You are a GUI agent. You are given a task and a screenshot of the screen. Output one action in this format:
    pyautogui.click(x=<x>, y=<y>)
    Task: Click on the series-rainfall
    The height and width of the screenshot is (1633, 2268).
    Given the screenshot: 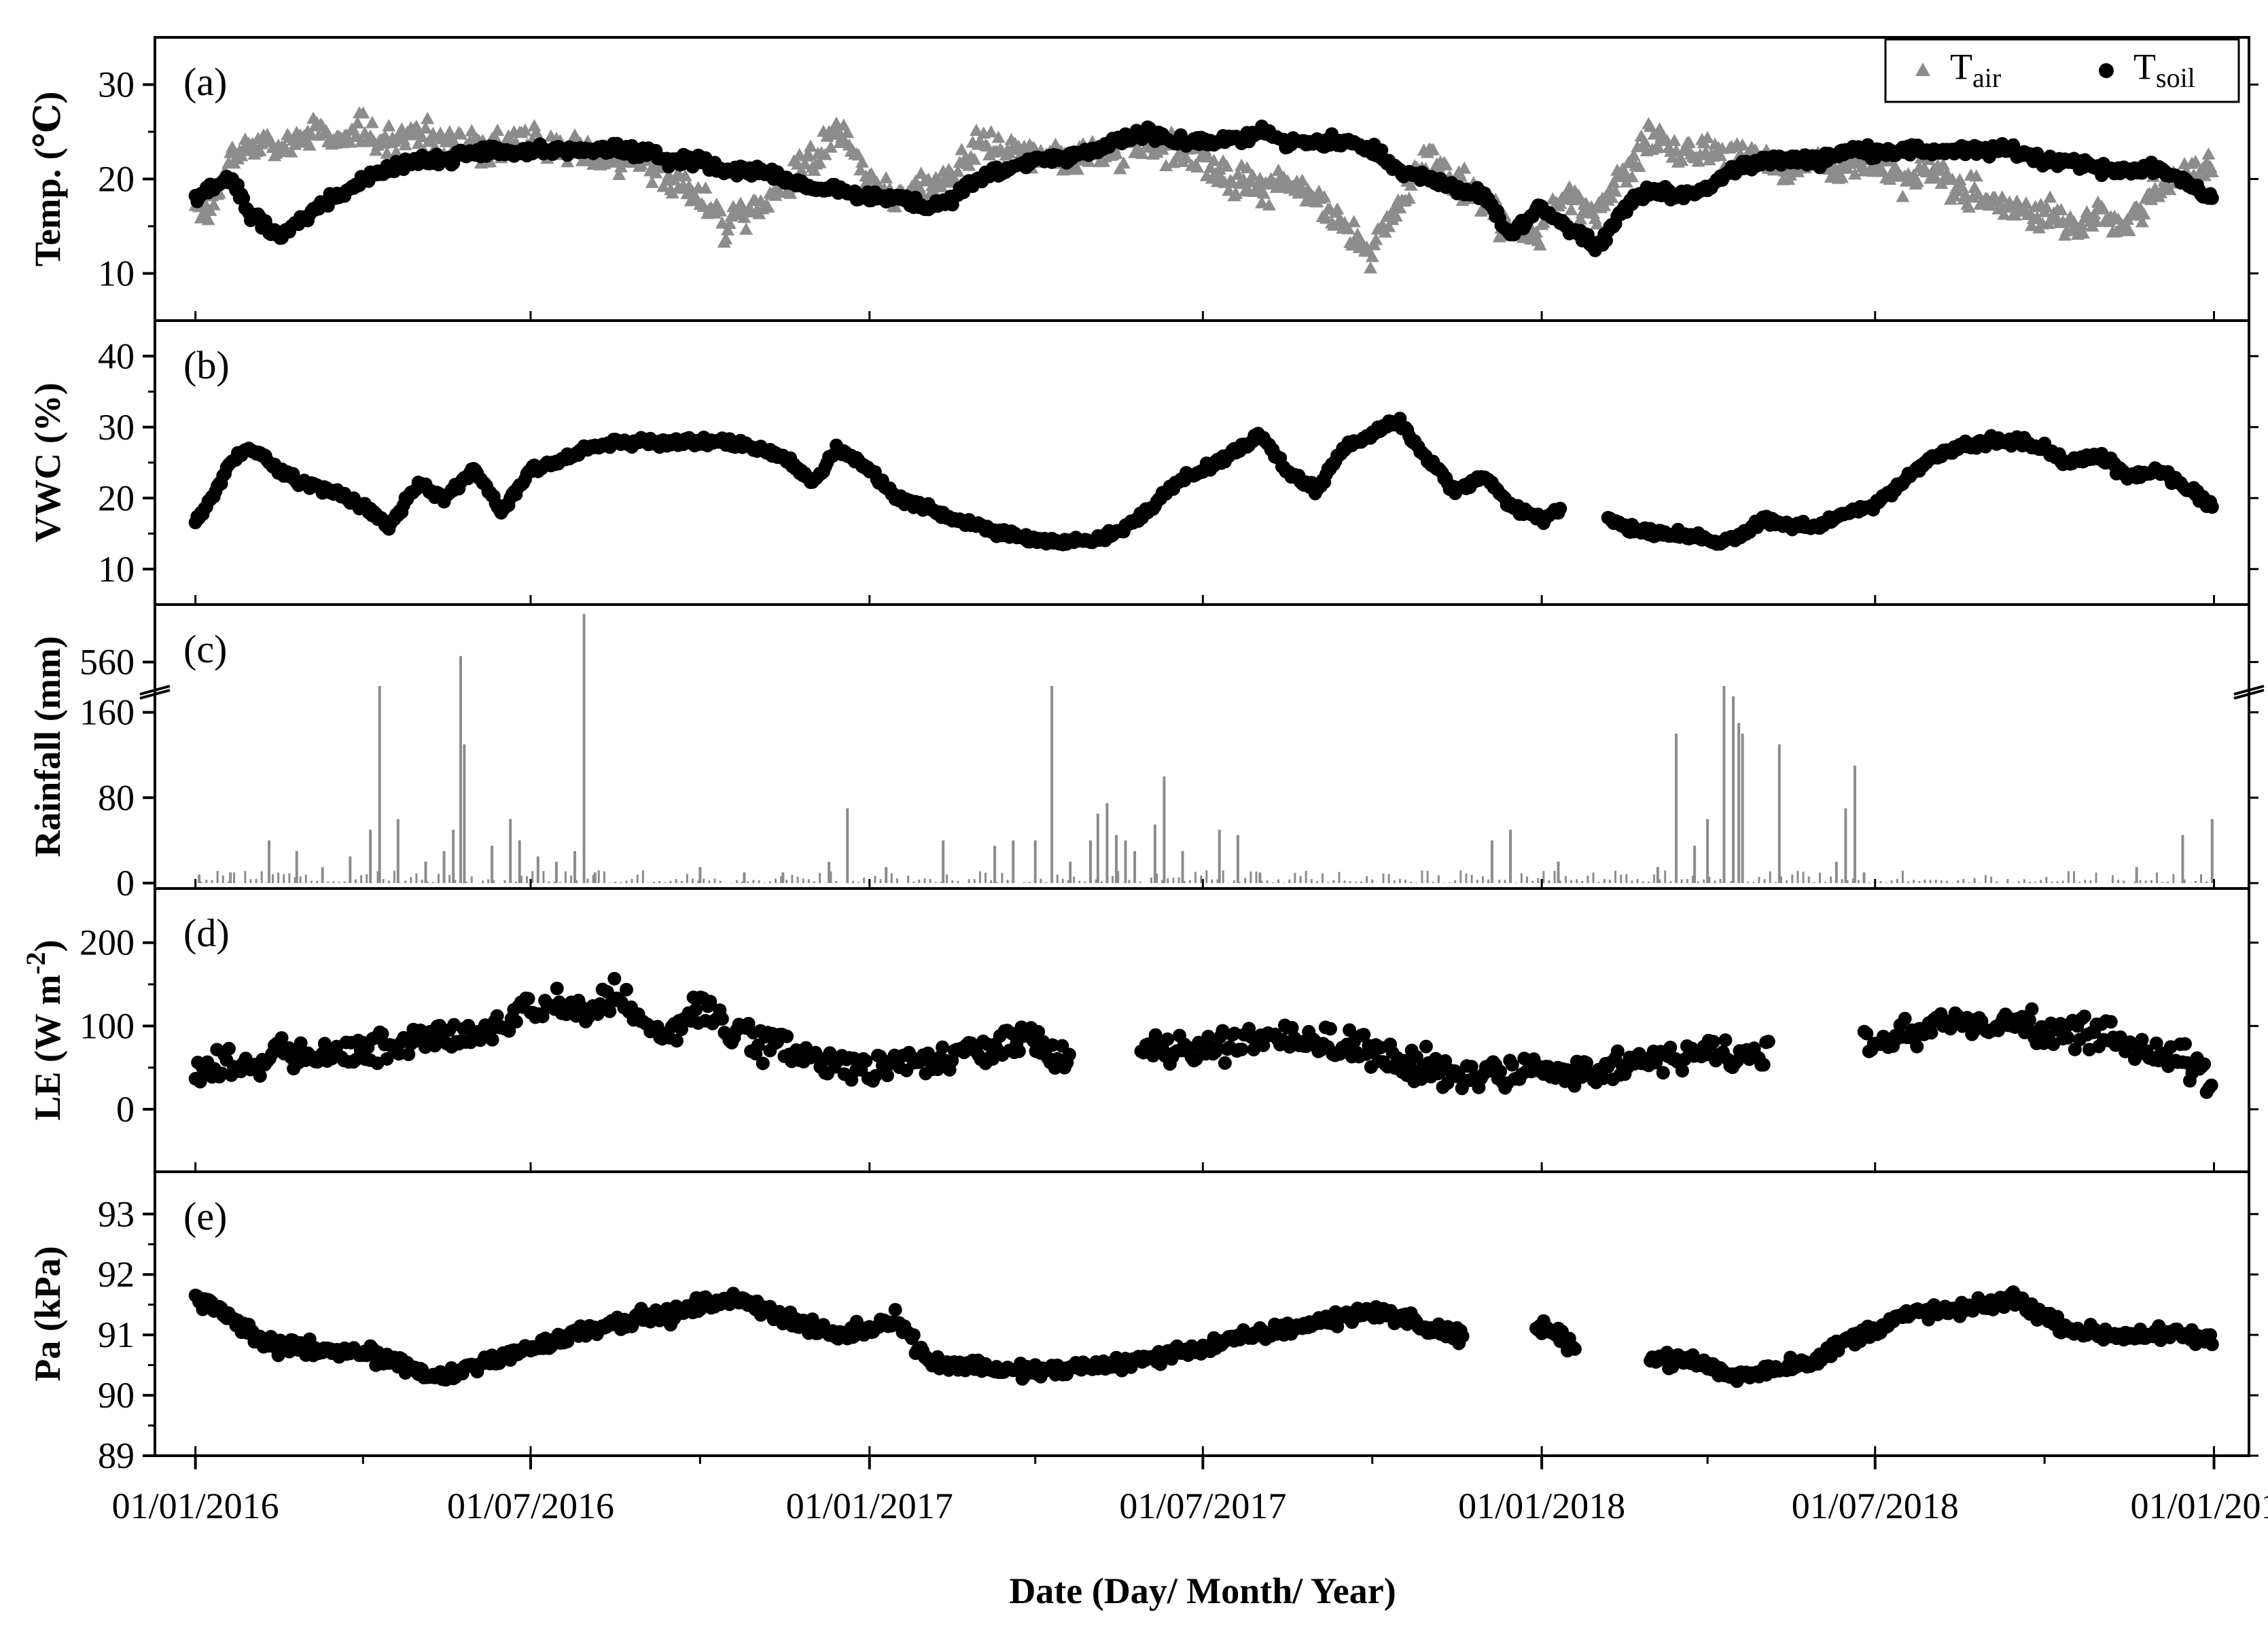 What is the action you would take?
    pyautogui.click(x=1204, y=748)
    